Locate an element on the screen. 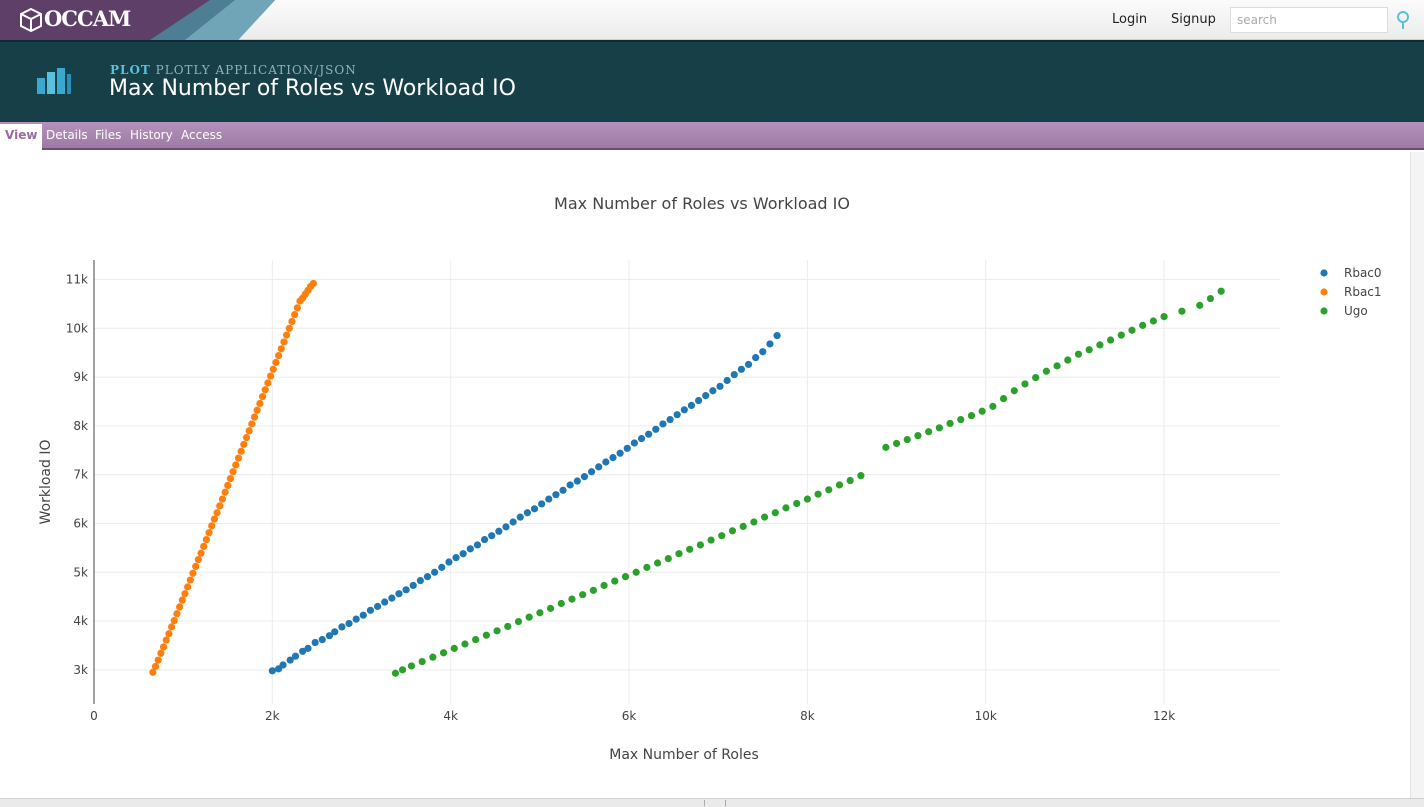 The image size is (1424, 807). tab-history: History is located at coordinates (151, 135).